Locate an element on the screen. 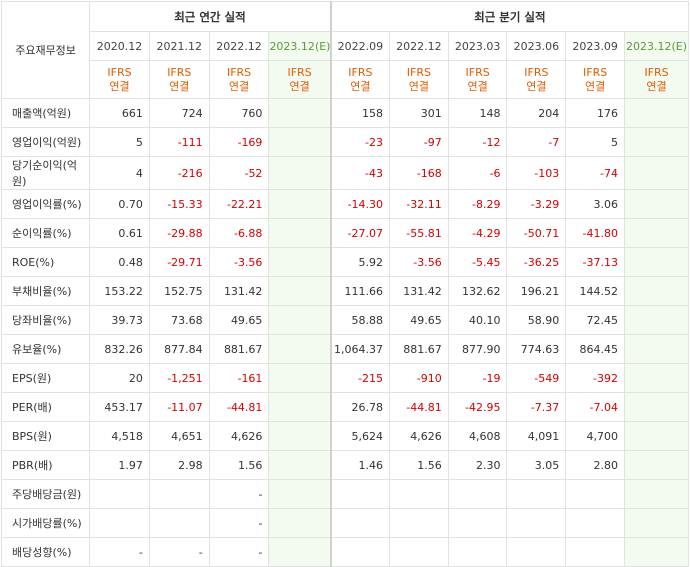  table-cell: -392 is located at coordinates (595, 378).